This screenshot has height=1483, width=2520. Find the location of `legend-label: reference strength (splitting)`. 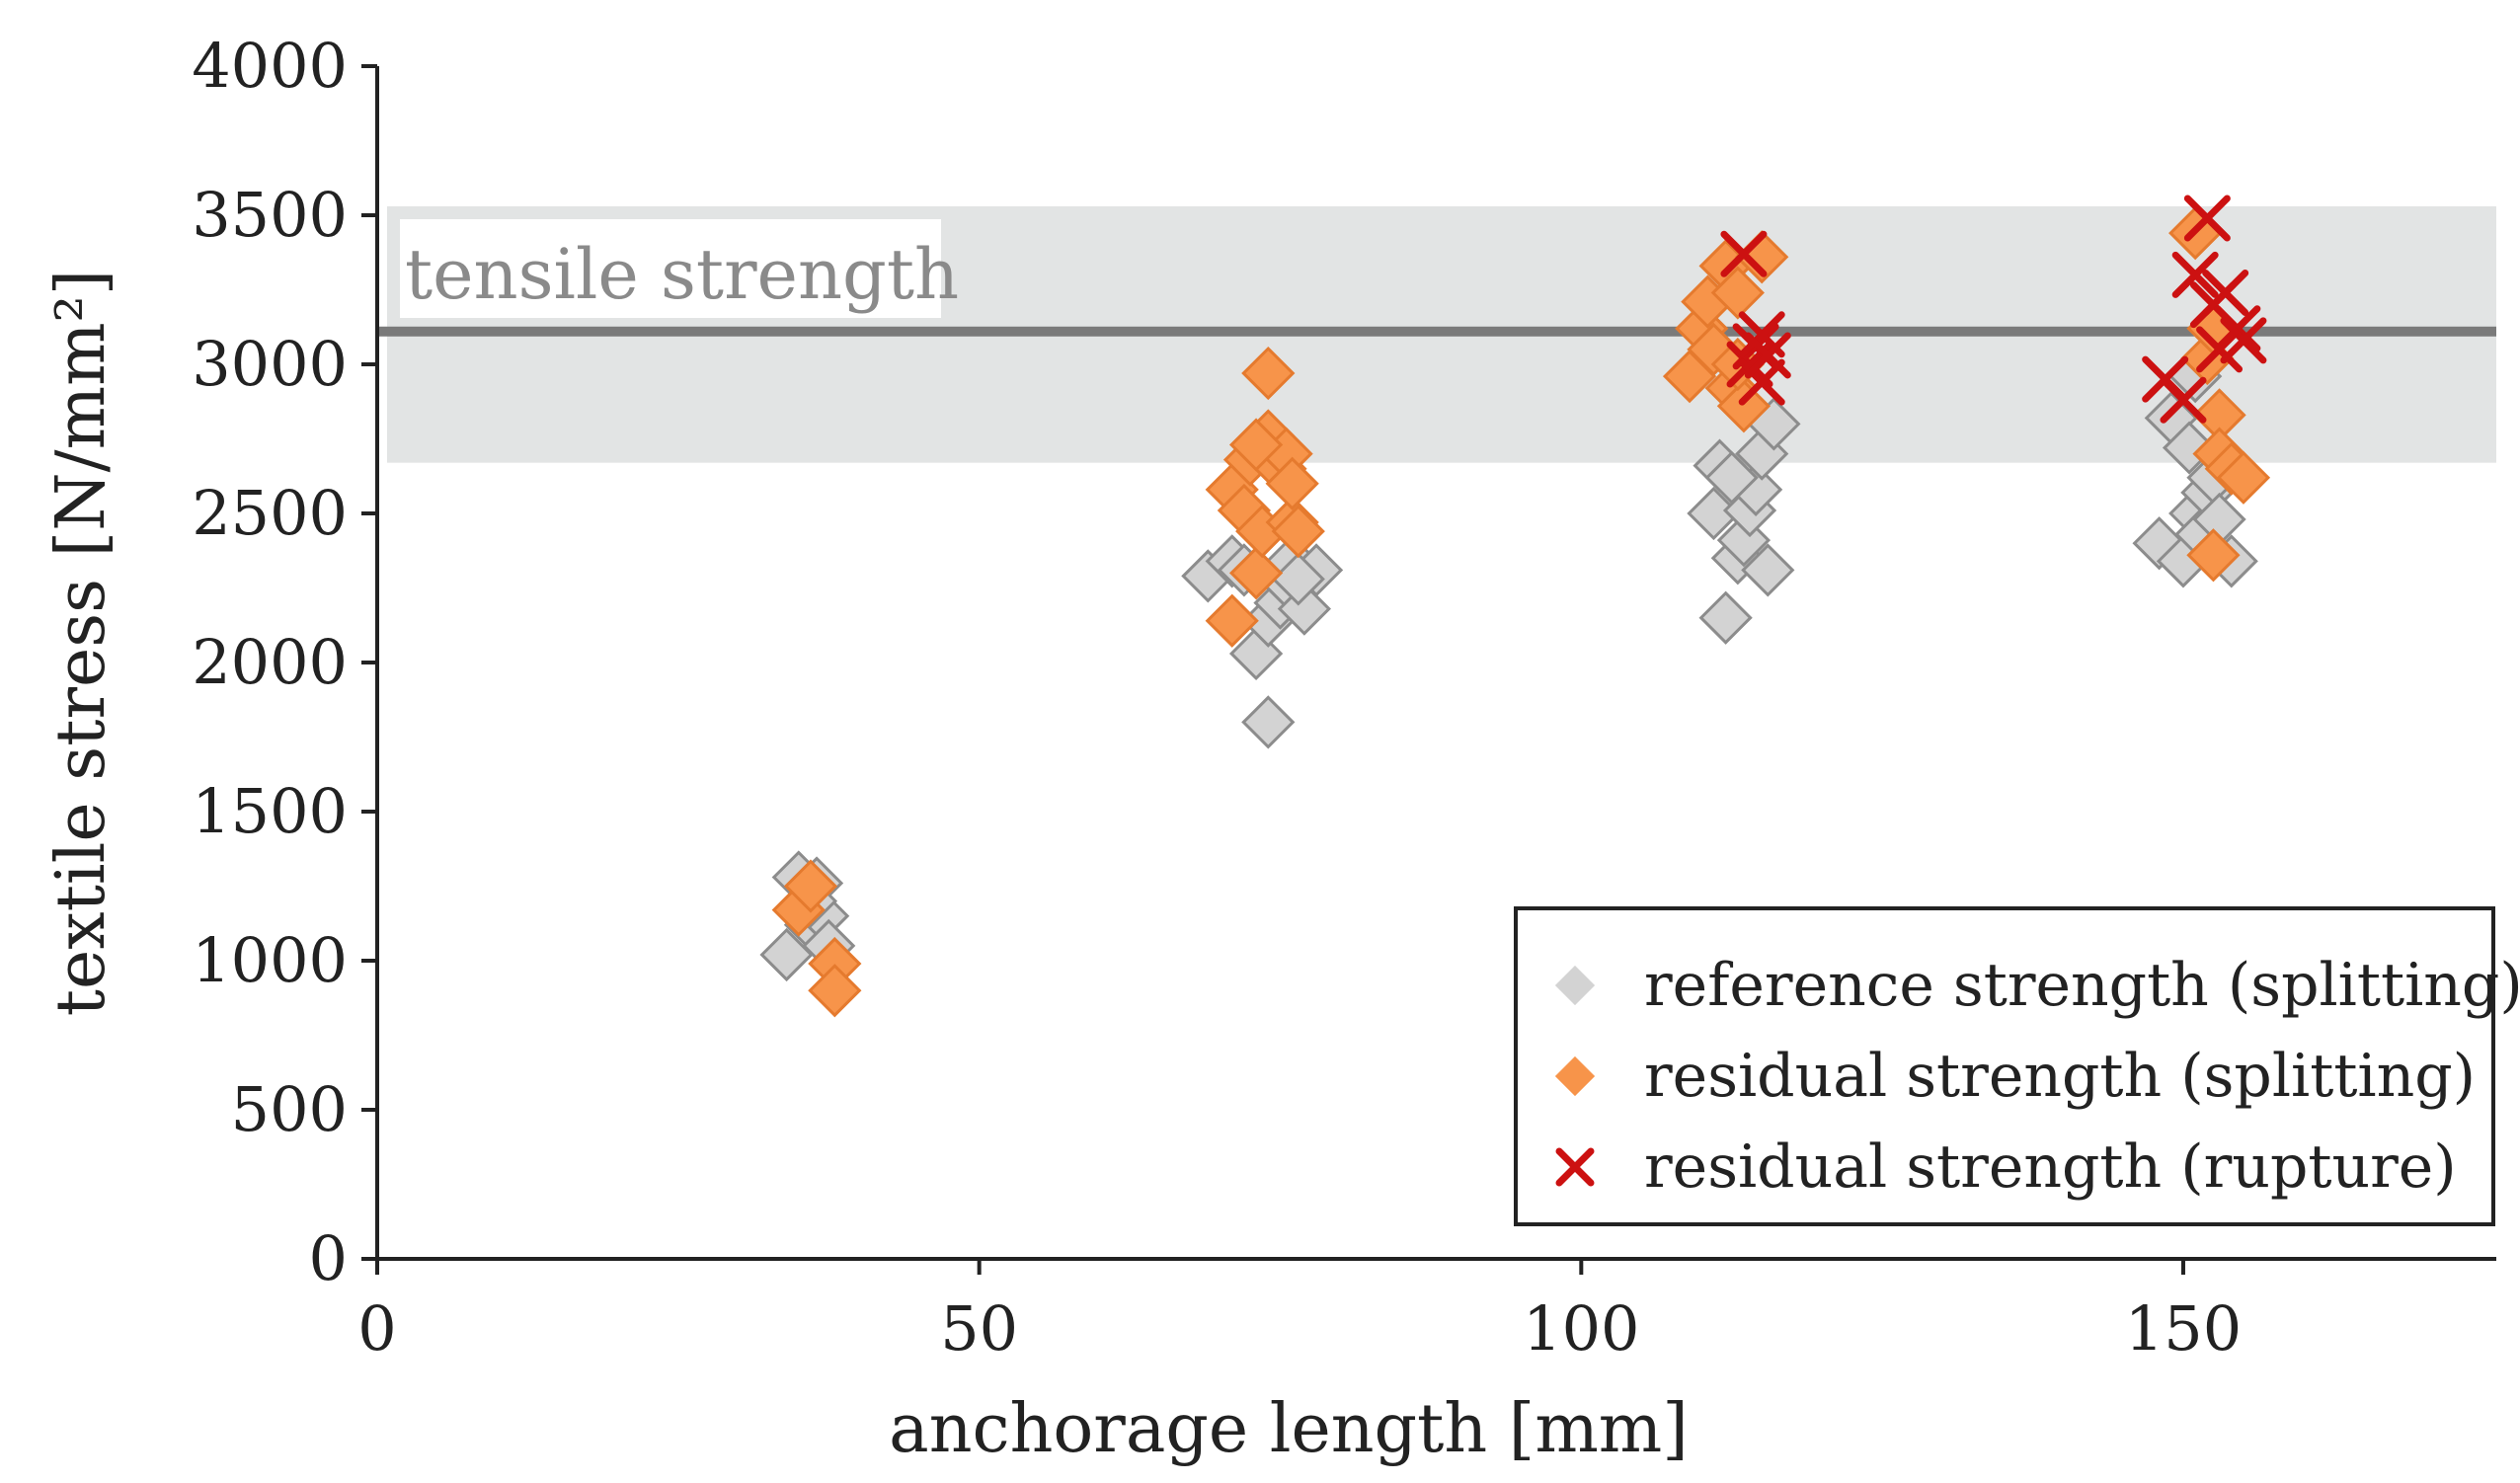

legend-label: reference strength (splitting) is located at coordinates (2082, 986).